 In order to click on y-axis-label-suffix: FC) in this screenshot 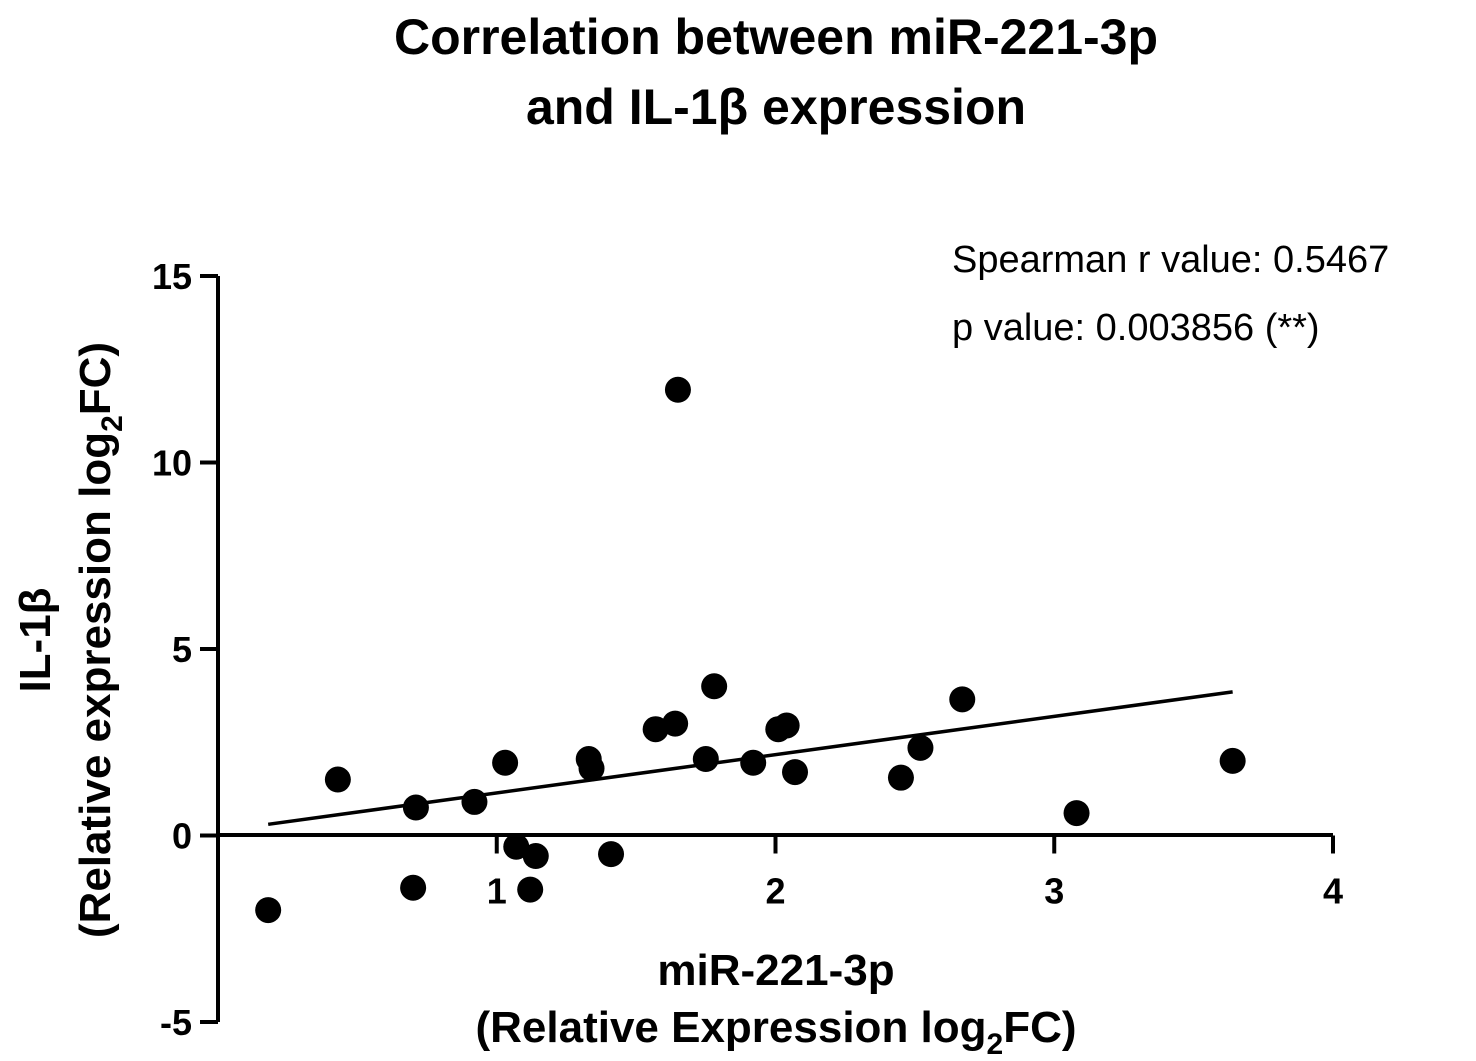, I will do `click(95, 378)`.